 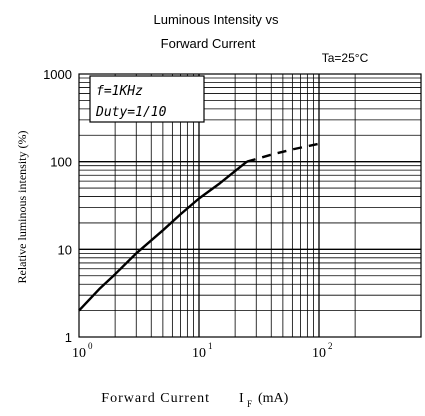 What do you see at coordinates (68, 337) in the screenshot?
I see `y-tick-label: 1` at bounding box center [68, 337].